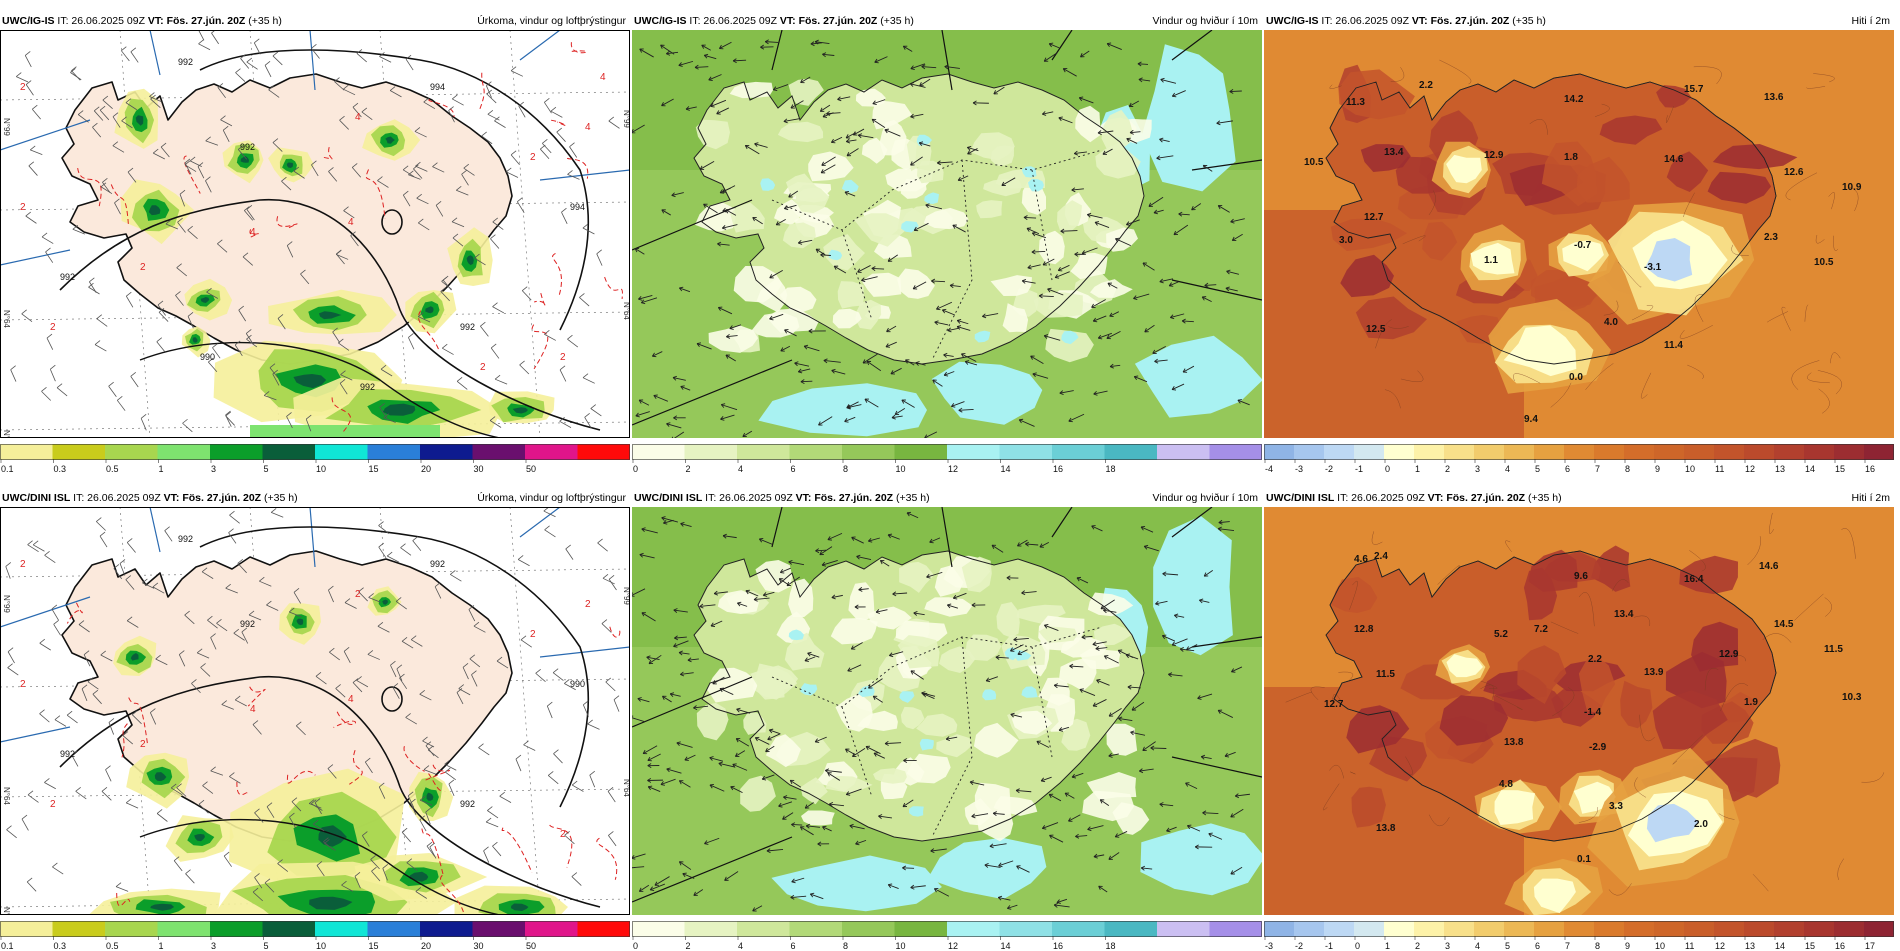  Describe the element at coordinates (626, 119) in the screenshot. I see `grid-latitude-label: N°99` at that location.